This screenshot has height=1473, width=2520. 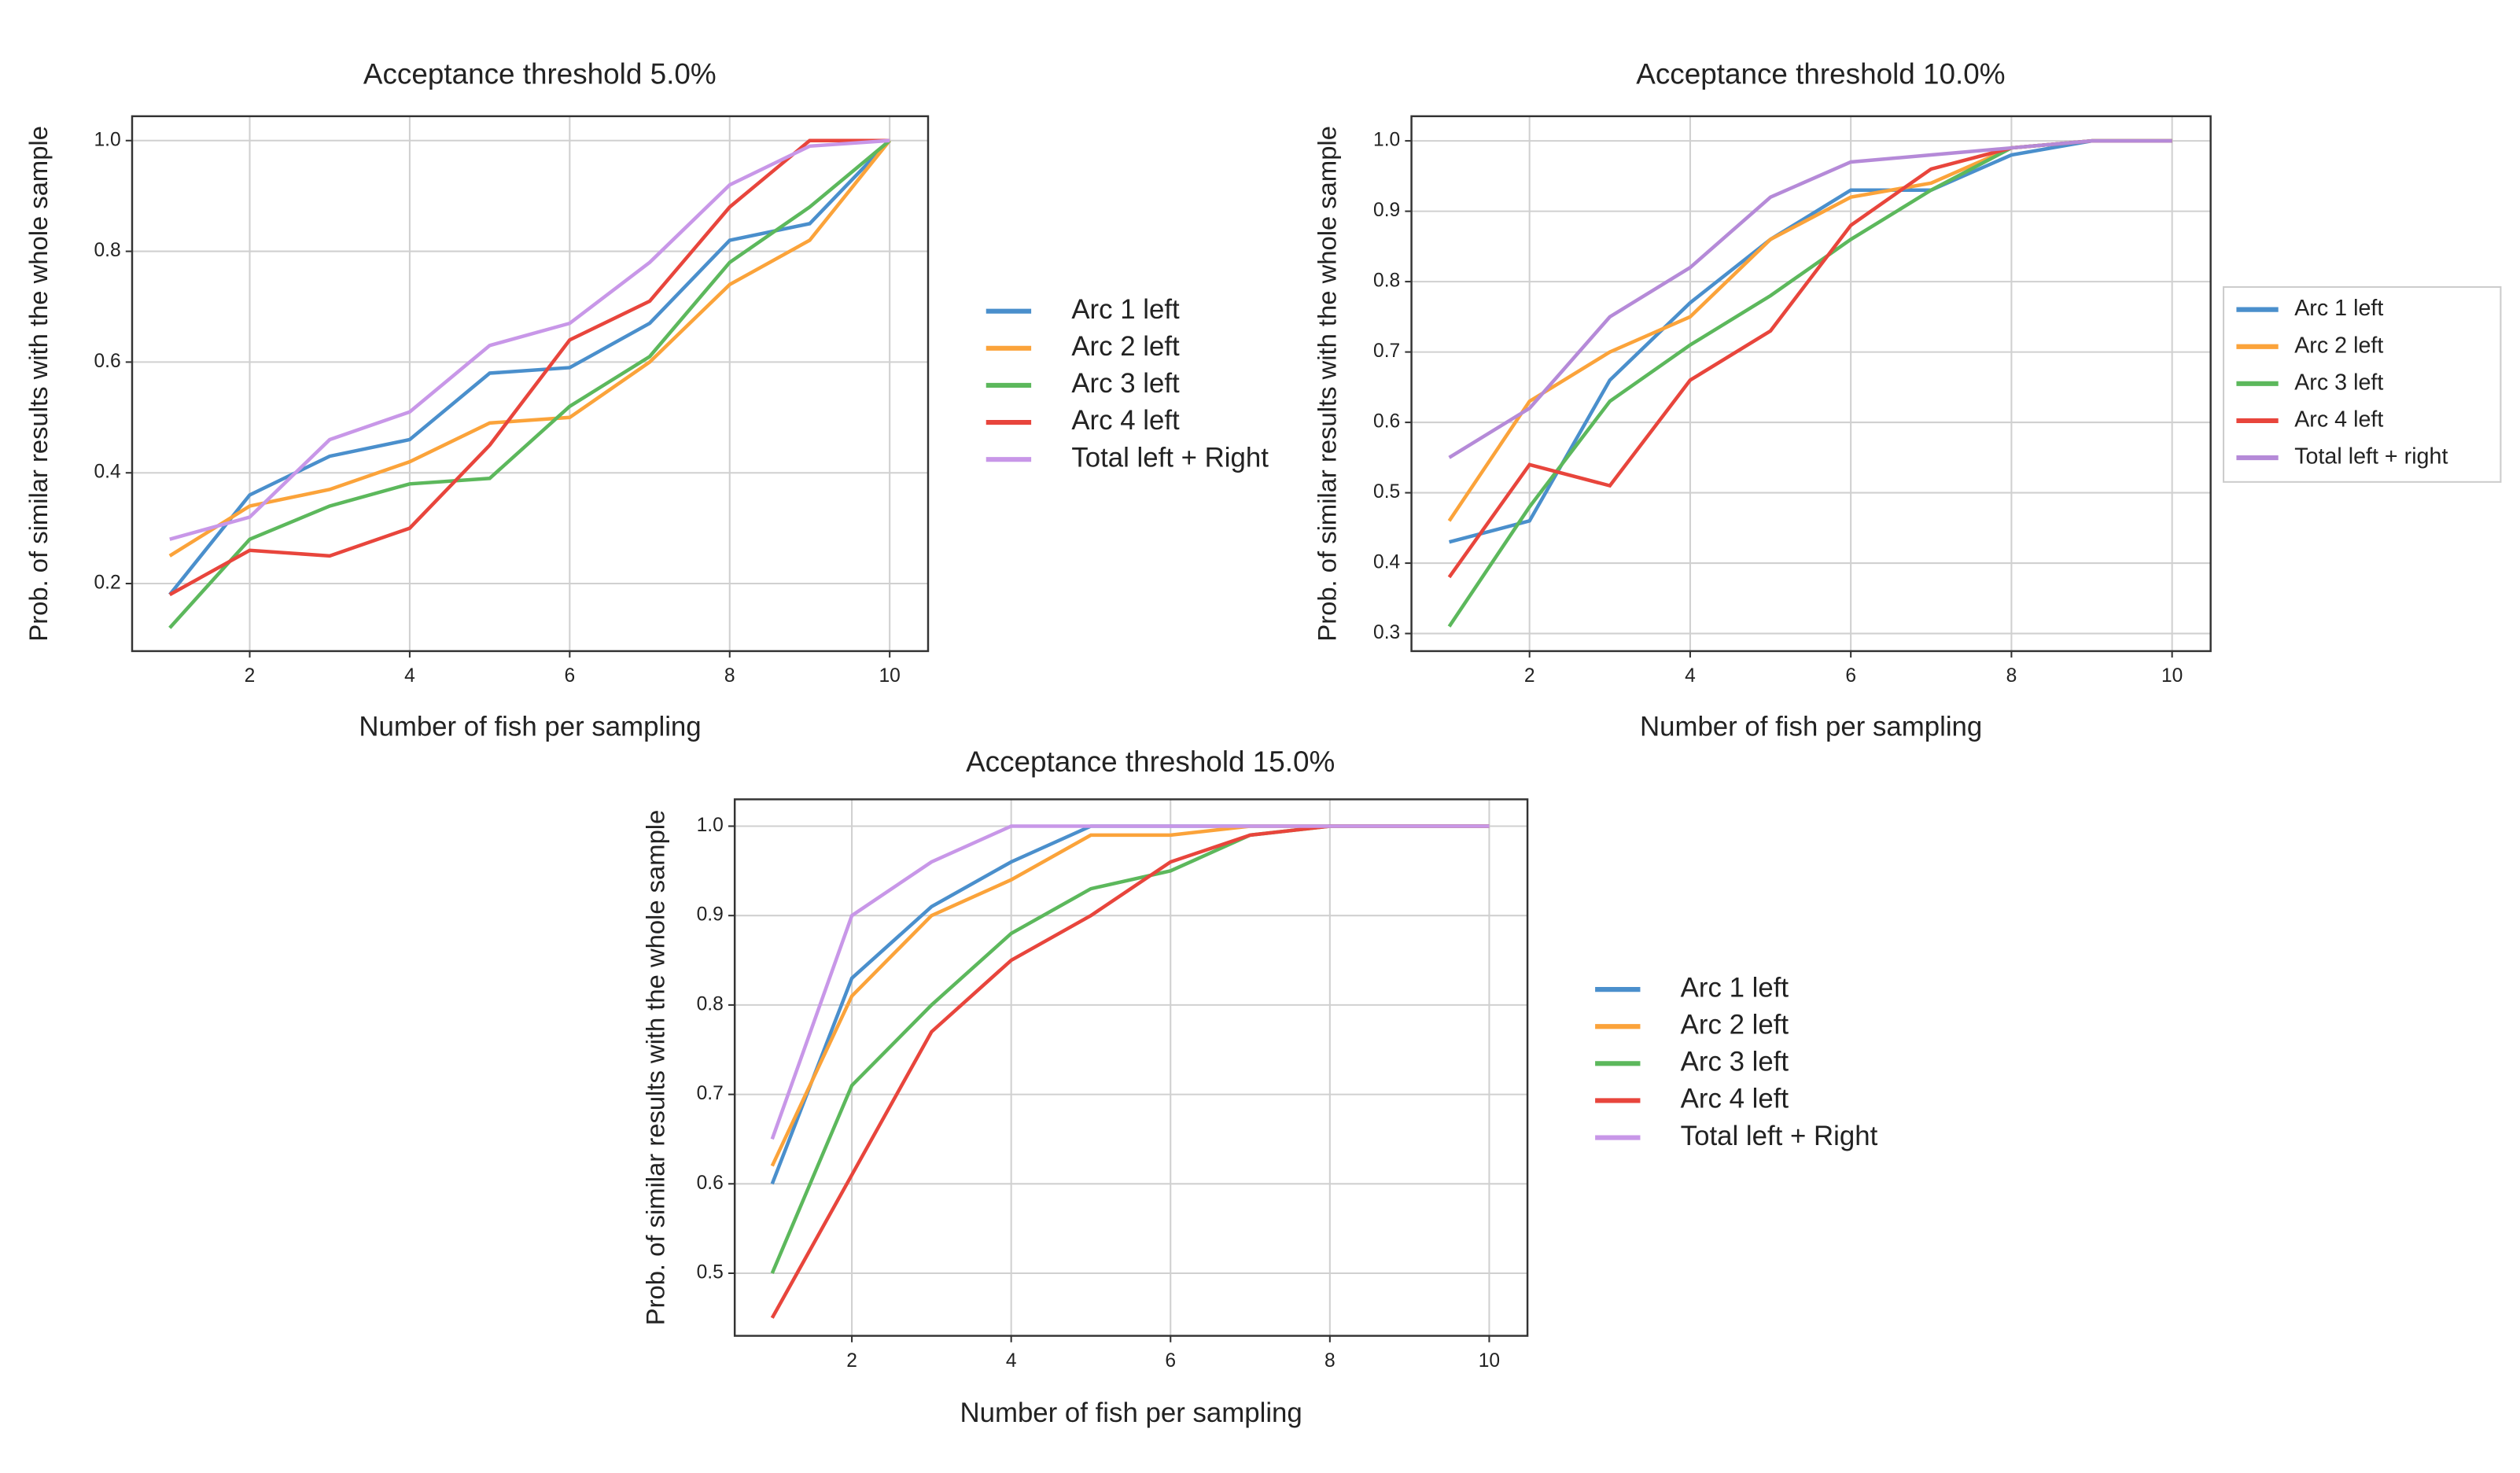 I want to click on y-tick-label: 0.3, so click(x=1386, y=632).